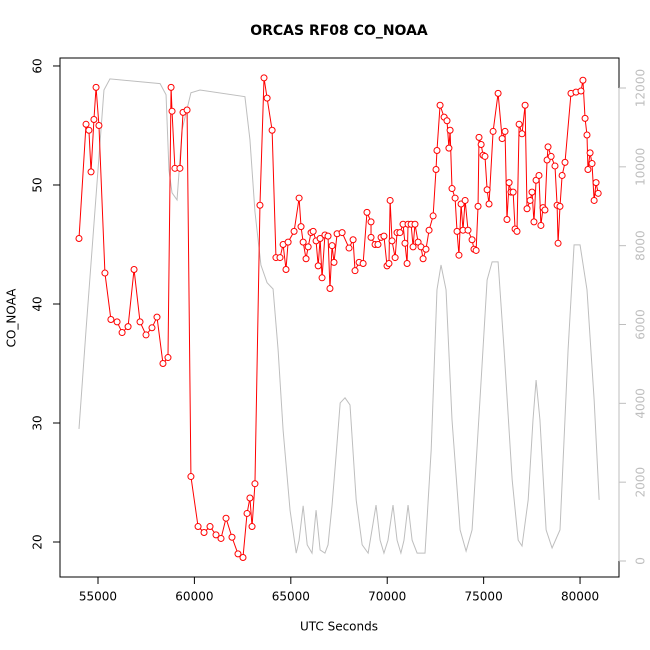 The height and width of the screenshot is (650, 650). Describe the element at coordinates (12, 318) in the screenshot. I see `y-axis-label: CO_NOAA` at that location.